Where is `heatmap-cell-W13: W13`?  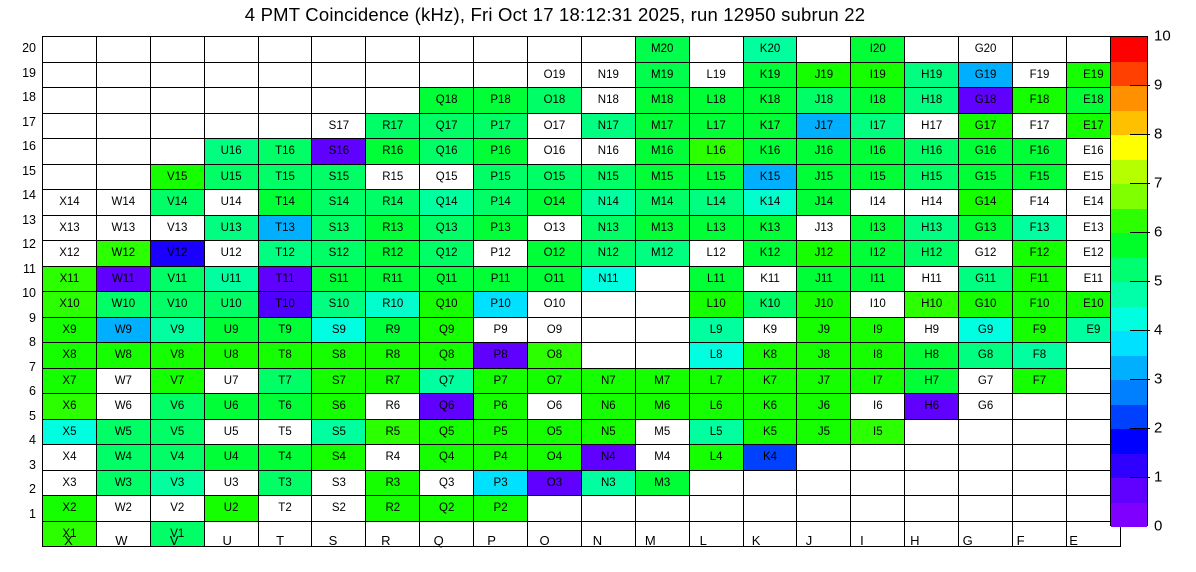 heatmap-cell-W13: W13 is located at coordinates (123, 227).